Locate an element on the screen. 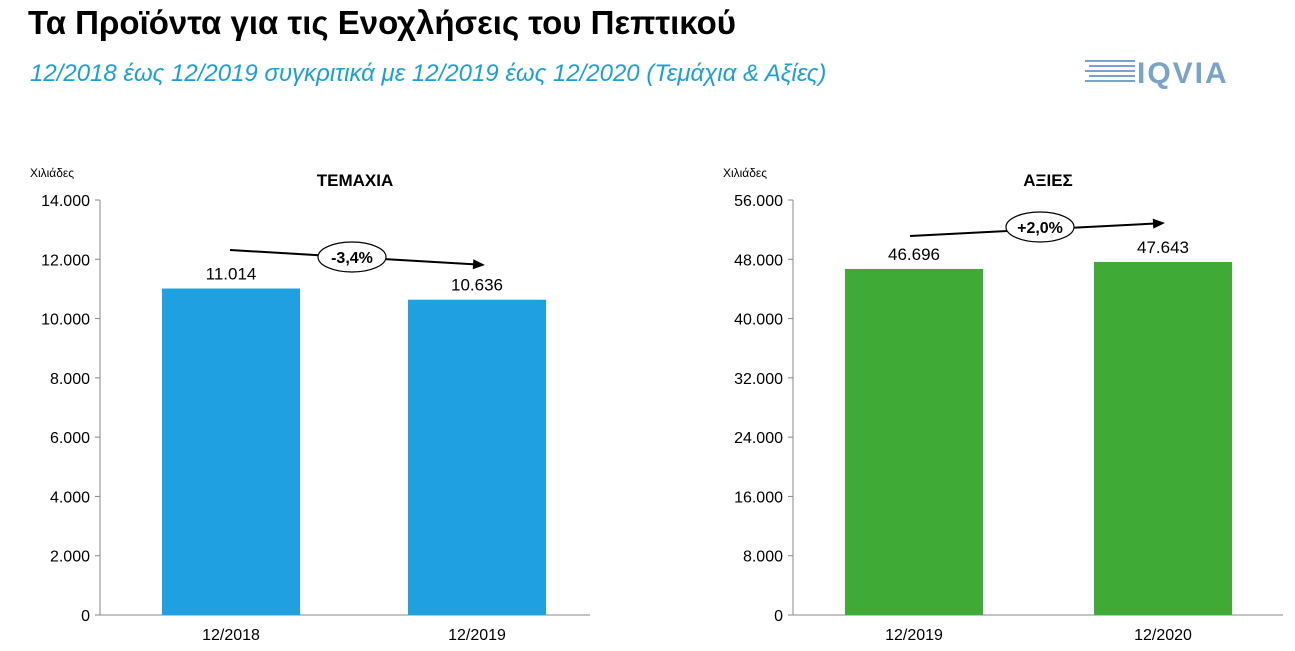 This screenshot has height=651, width=1295. y-tick-label: 32.000 is located at coordinates (758, 379).